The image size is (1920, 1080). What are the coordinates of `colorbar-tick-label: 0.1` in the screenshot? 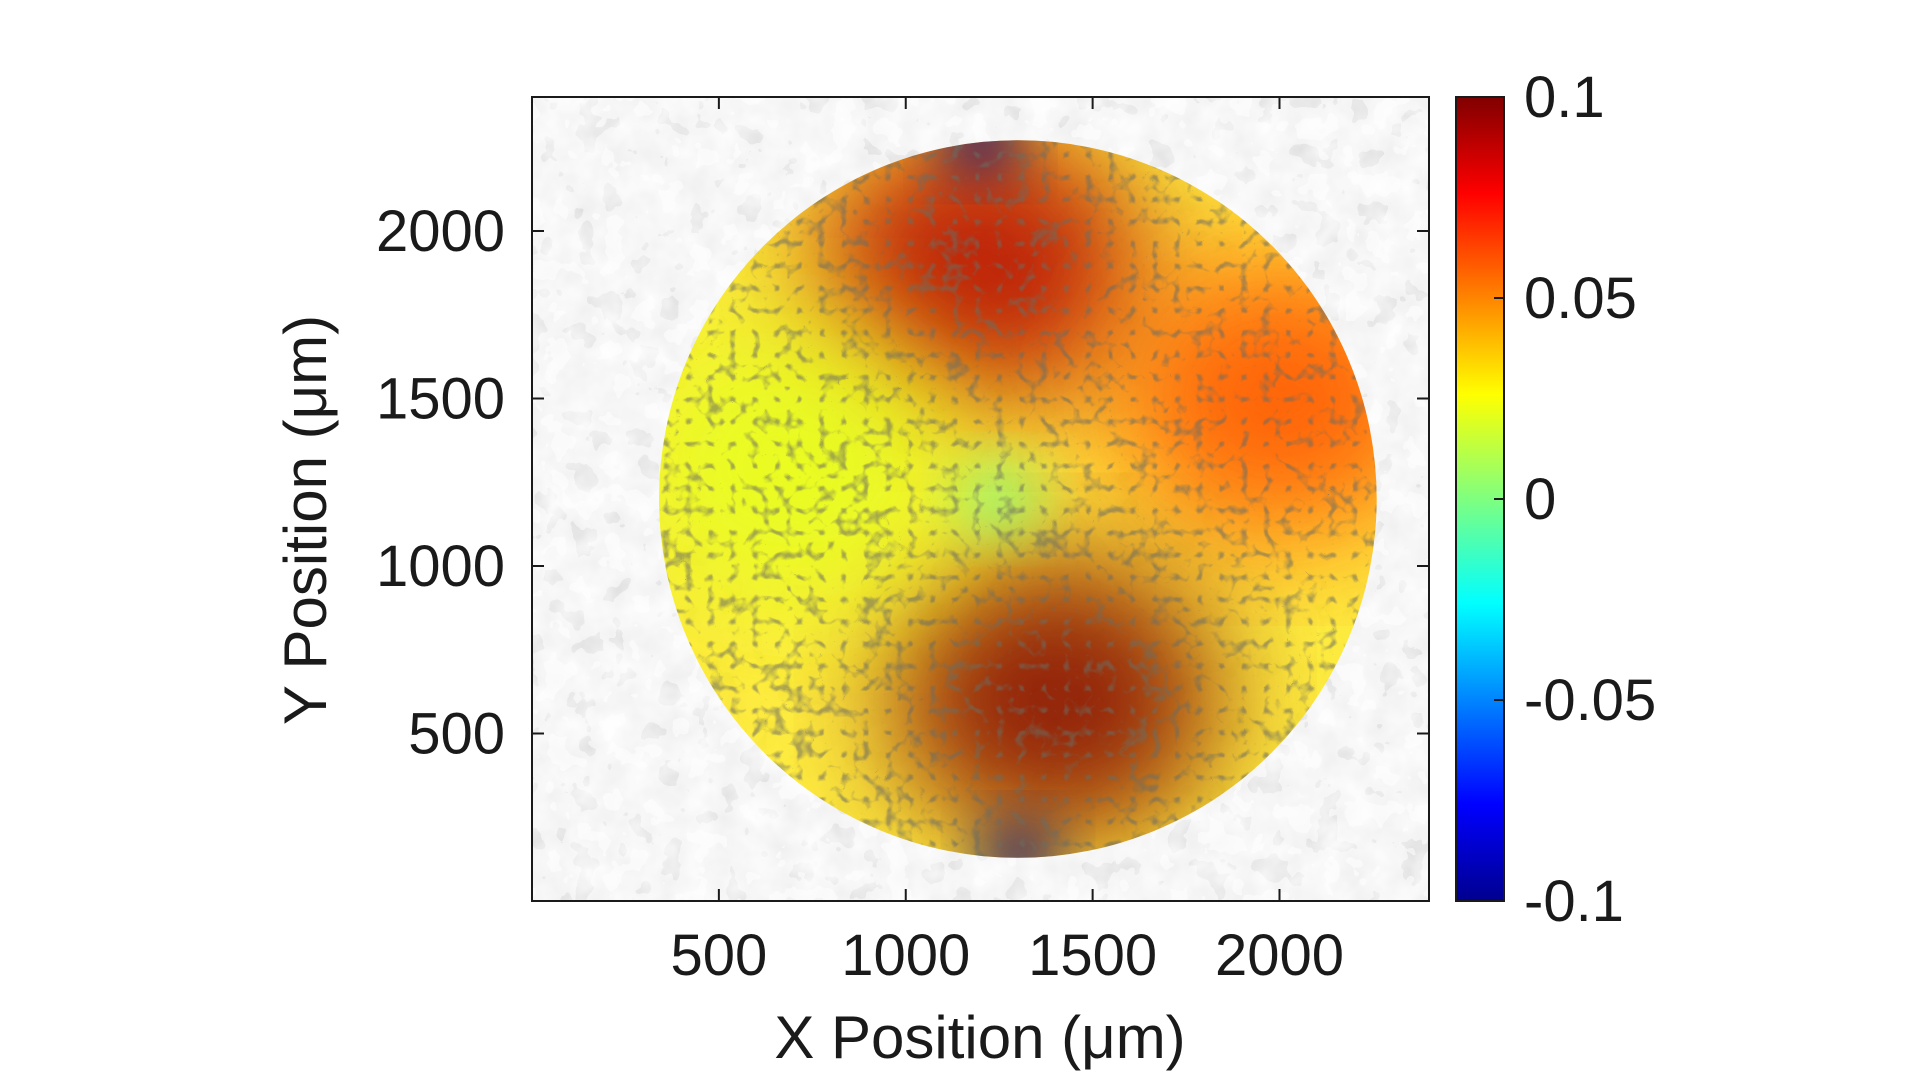 It's located at (1564, 97).